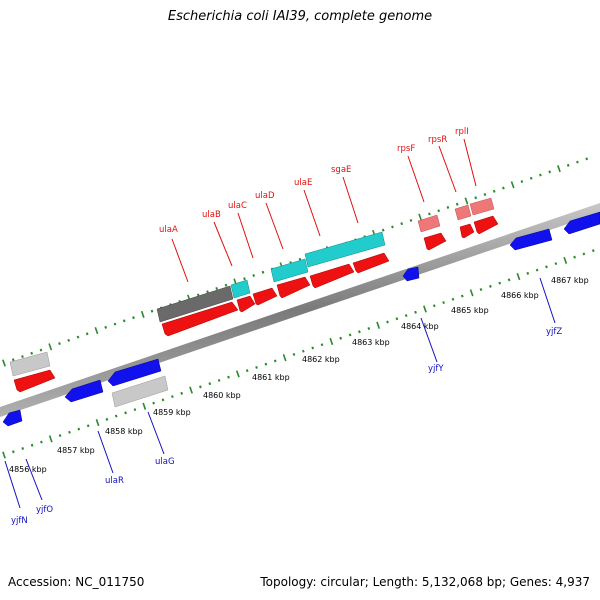 The width and height of the screenshot is (600, 600). Describe the element at coordinates (570, 280) in the screenshot. I see `scale-label-4867: 4867 kbp` at that location.